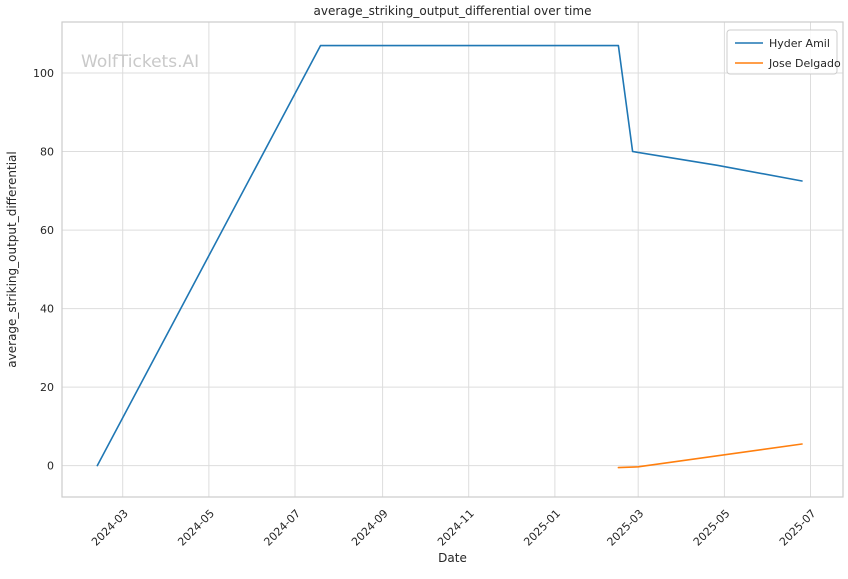 This screenshot has width=848, height=579. What do you see at coordinates (783, 52) in the screenshot?
I see `legend: Hyder Amil Jose Delgado` at bounding box center [783, 52].